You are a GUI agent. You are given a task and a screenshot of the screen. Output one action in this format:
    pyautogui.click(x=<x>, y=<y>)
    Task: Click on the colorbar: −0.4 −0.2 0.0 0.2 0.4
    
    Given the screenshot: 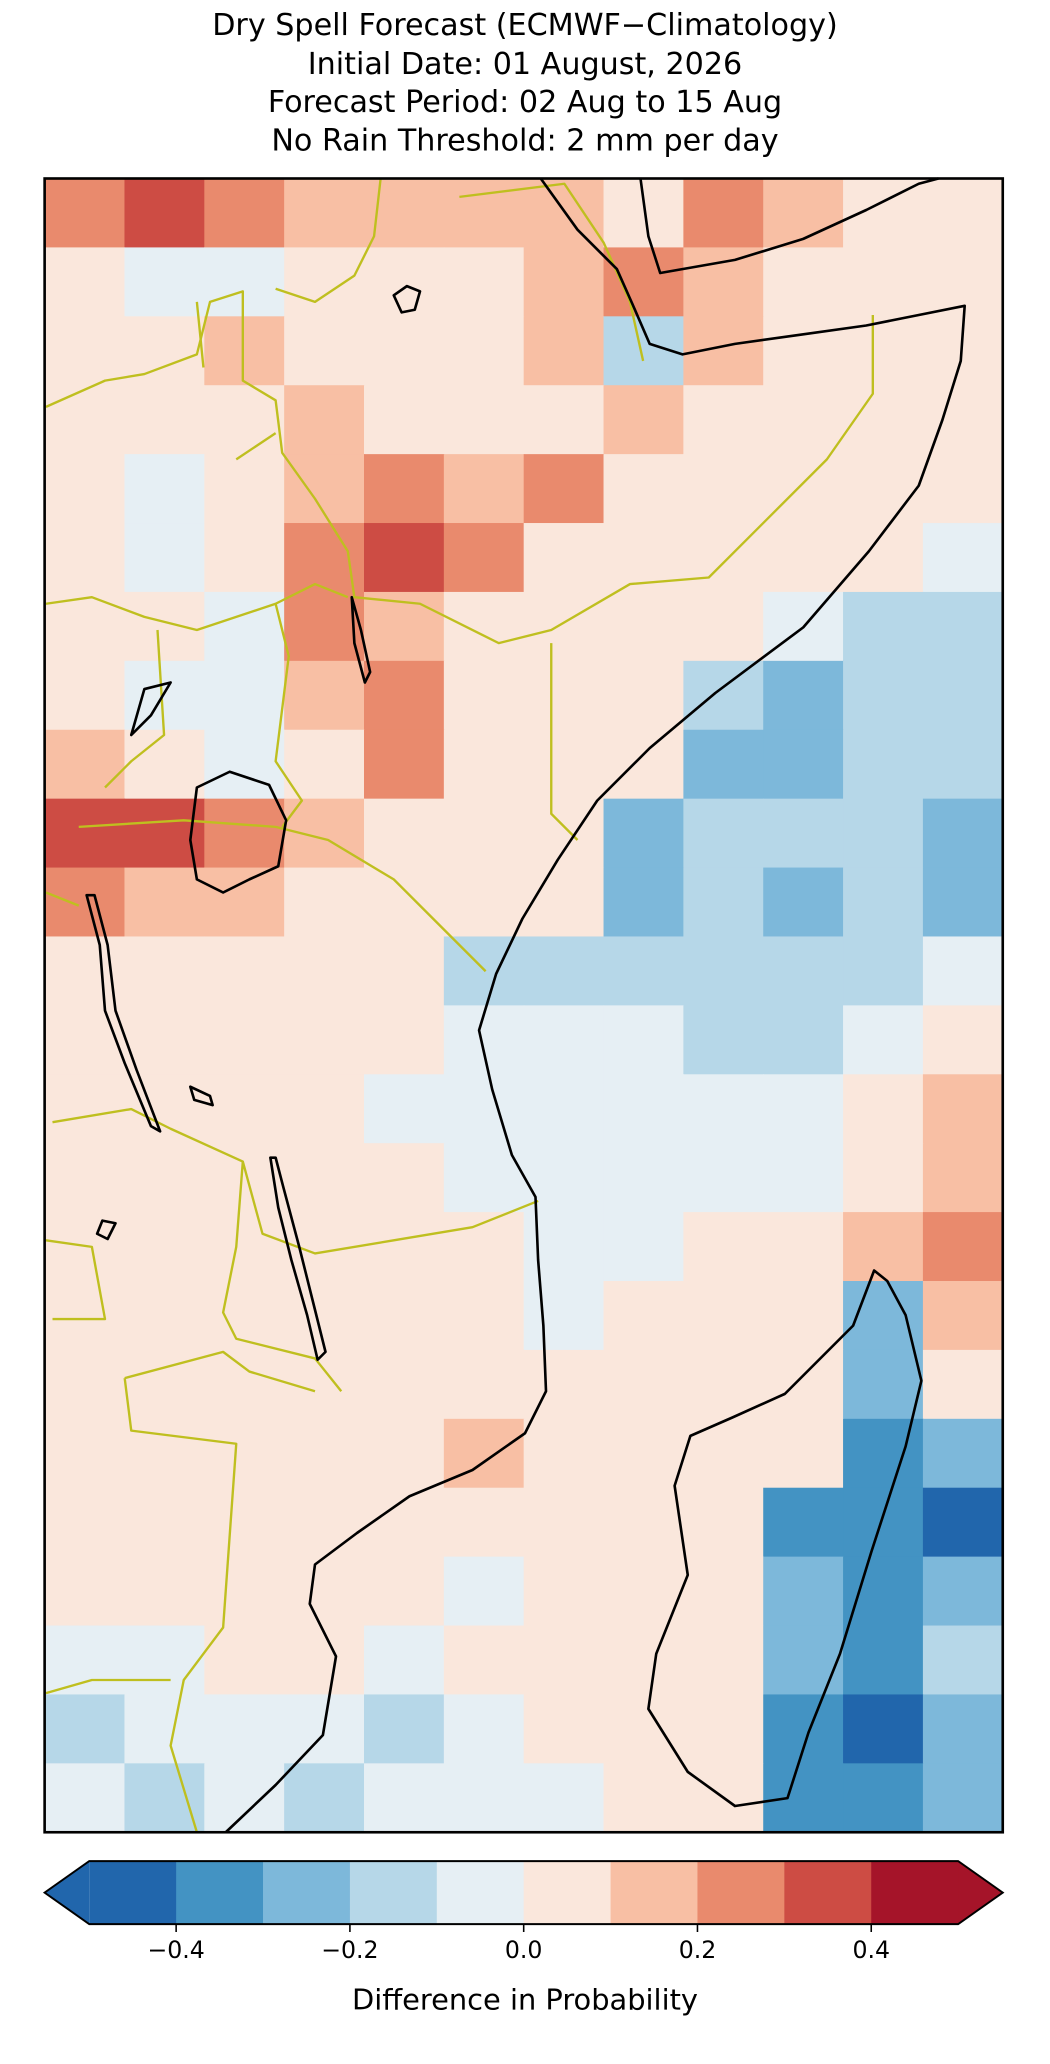 What is the action you would take?
    pyautogui.click(x=523, y=1912)
    